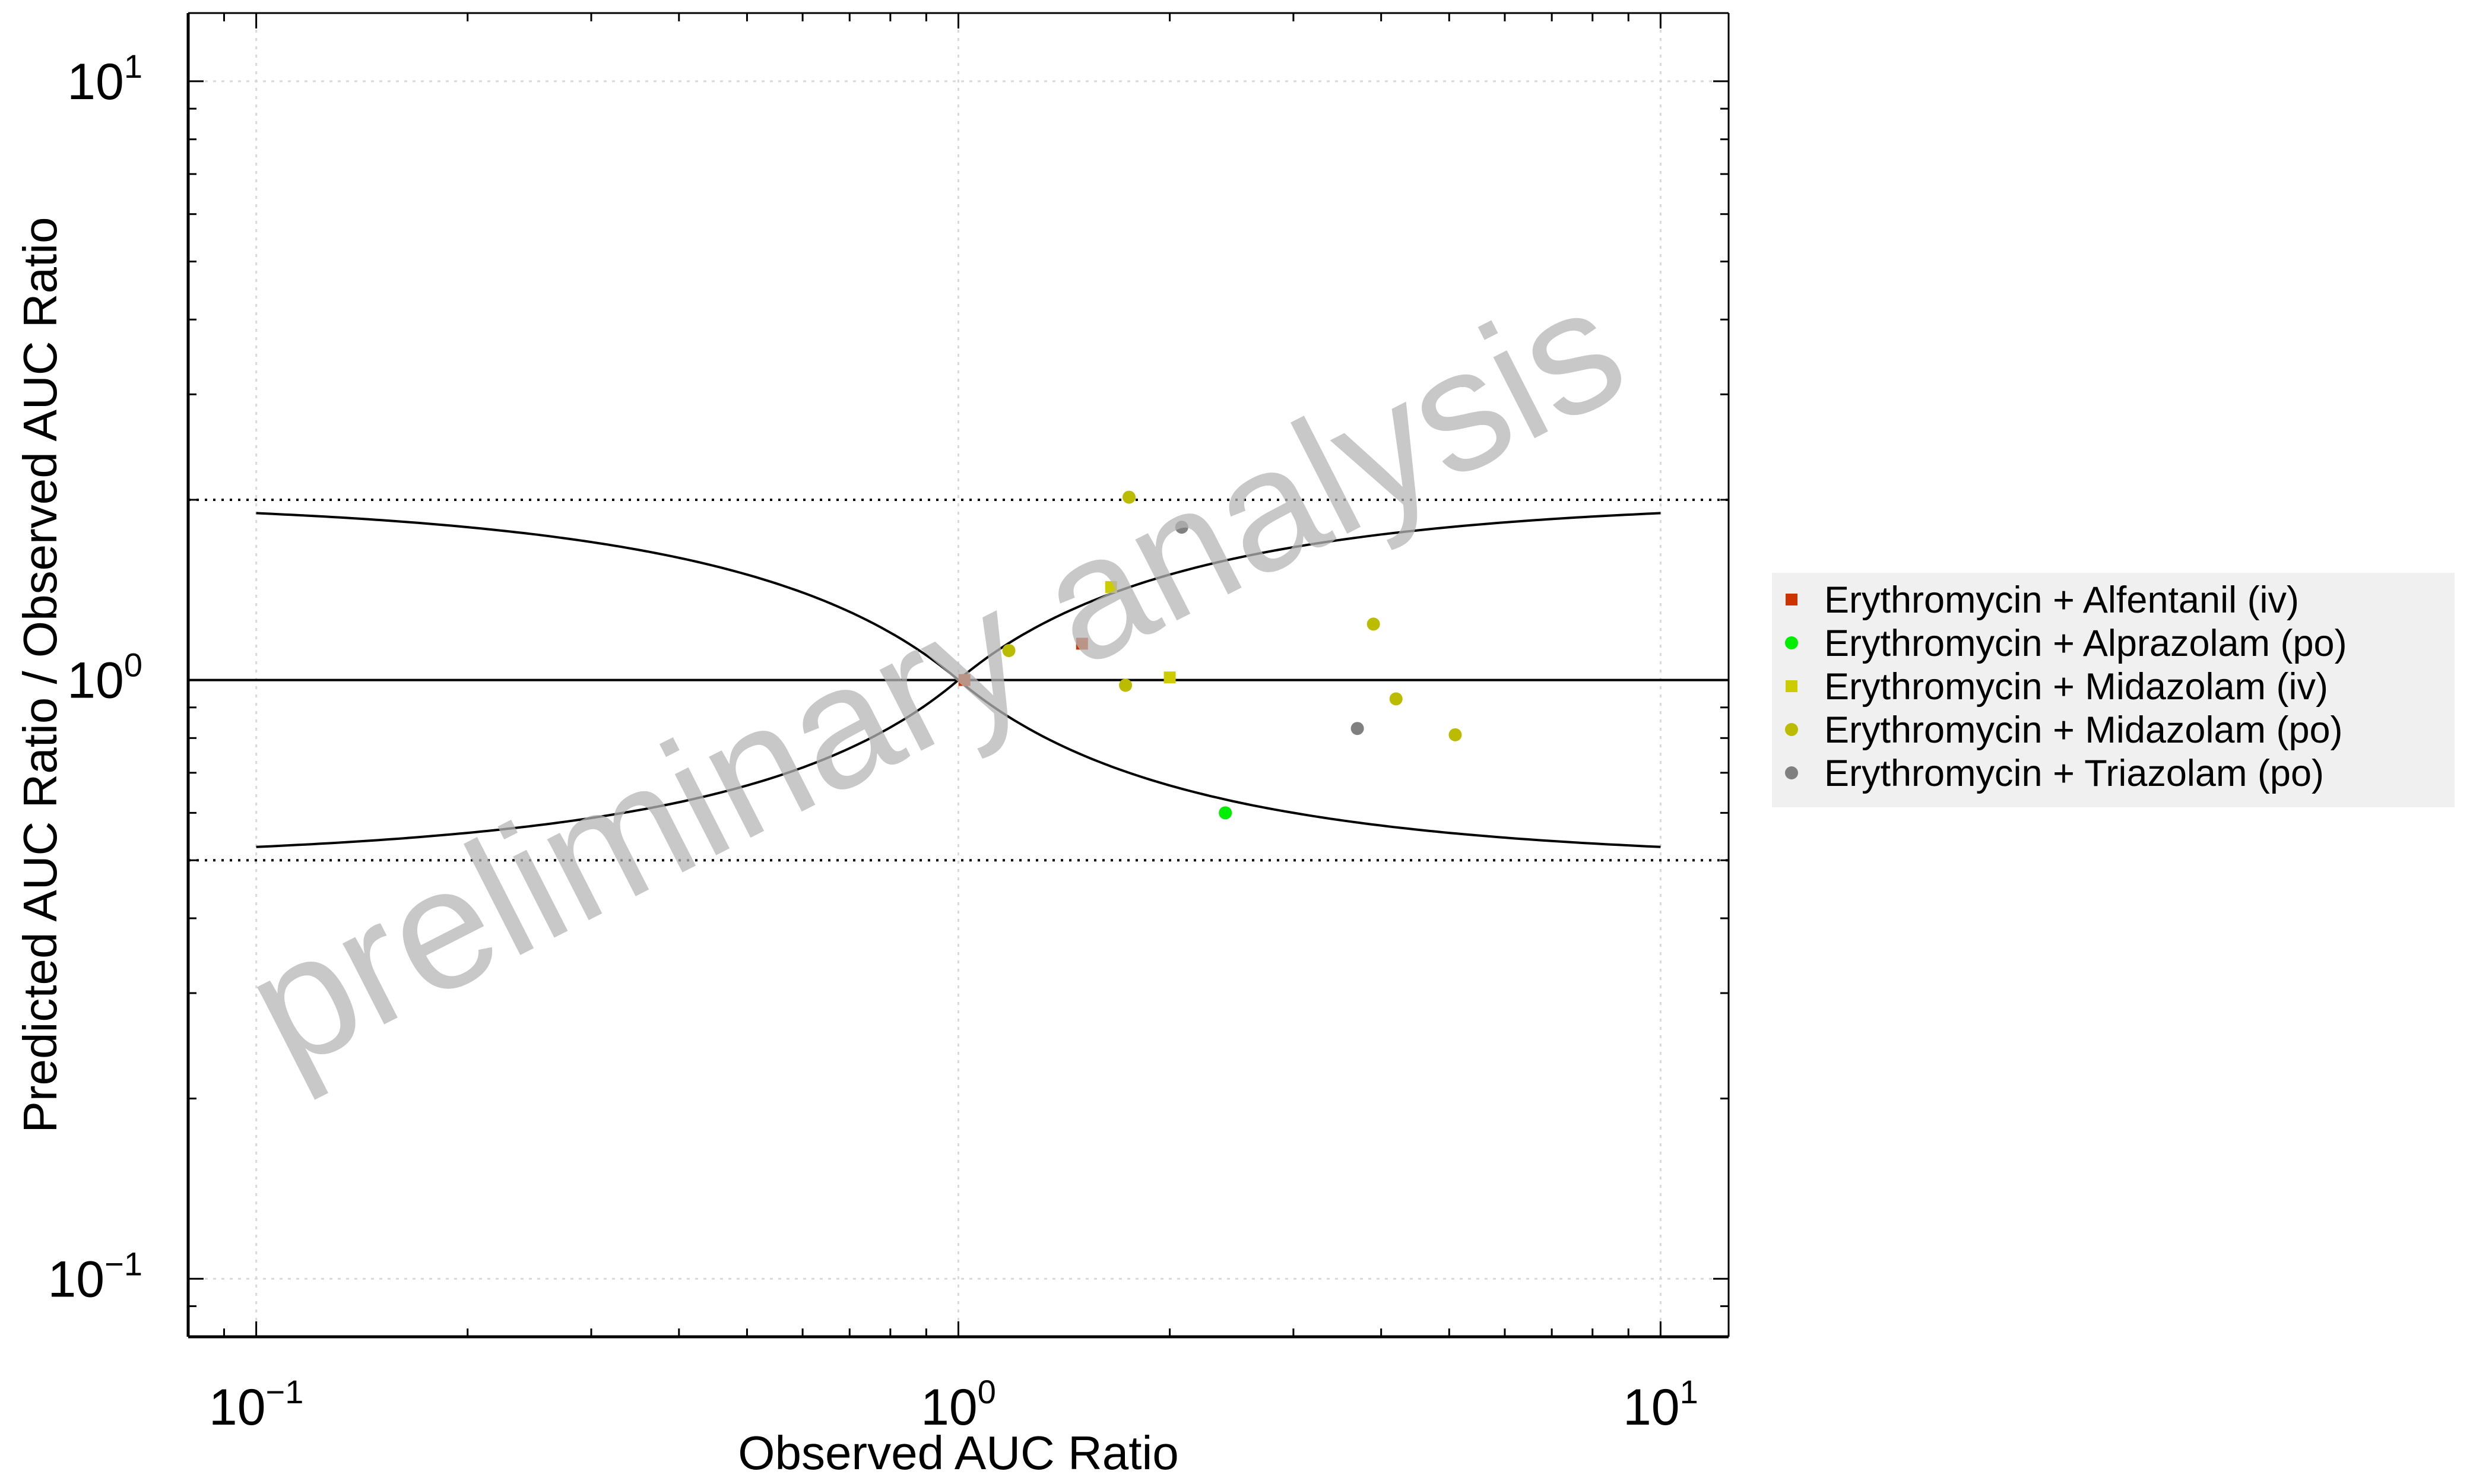 This screenshot has width=2473, height=1484. I want to click on x-tick-label: 10⁻¹, so click(256, 1404).